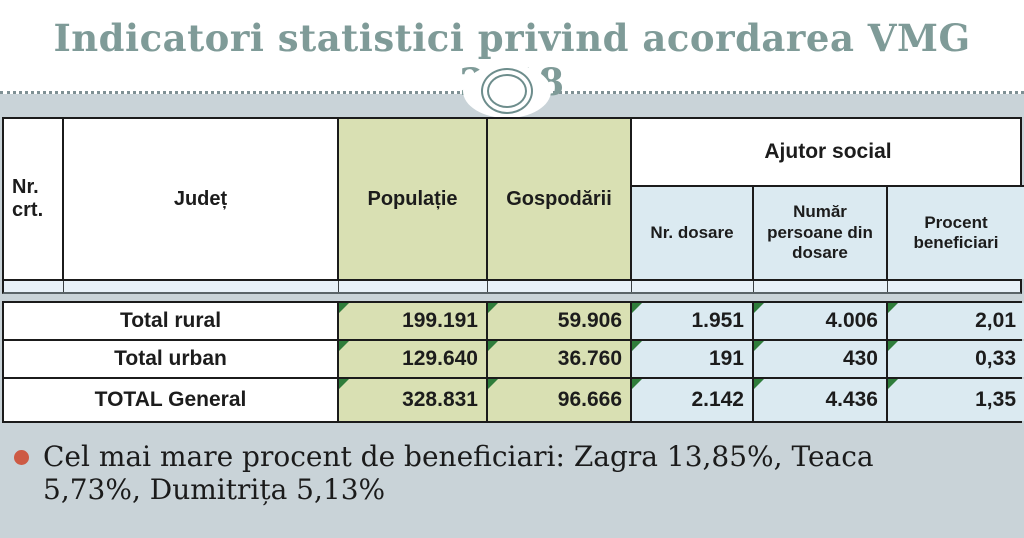 The width and height of the screenshot is (1024, 538). Describe the element at coordinates (171, 359) in the screenshot. I see `row-label: Total urban` at that location.